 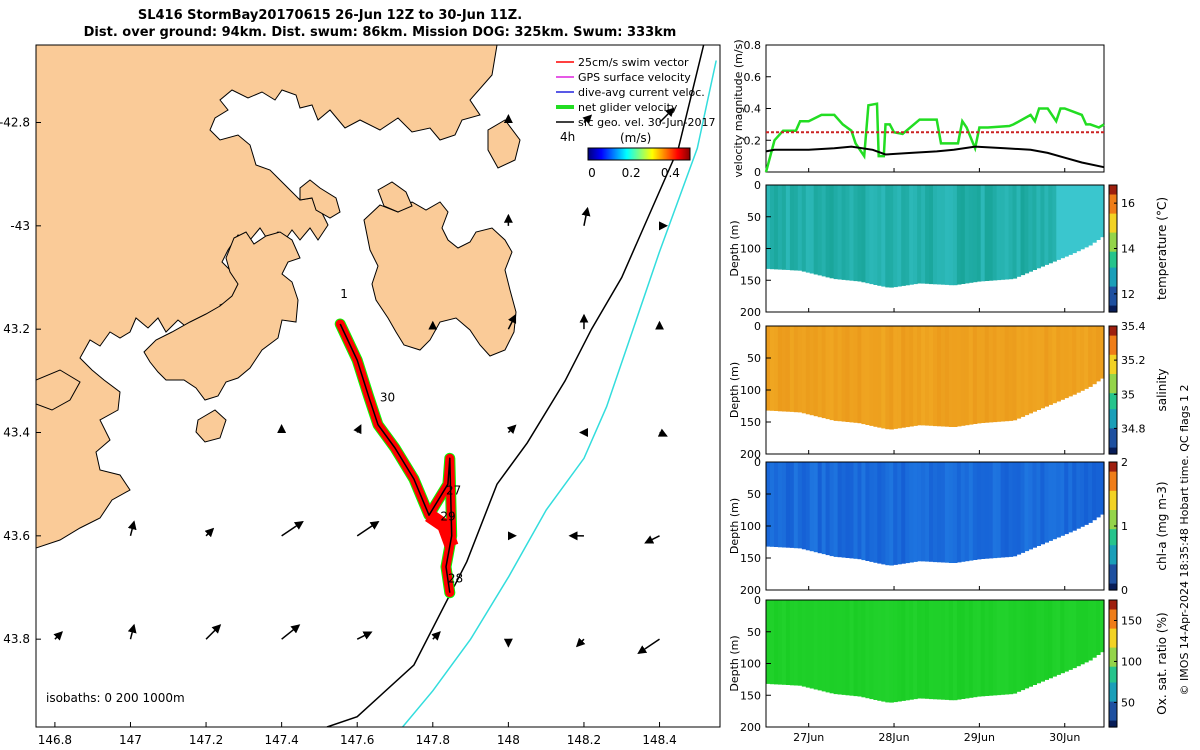 I want to click on land-polygon, so click(x=395, y=197).